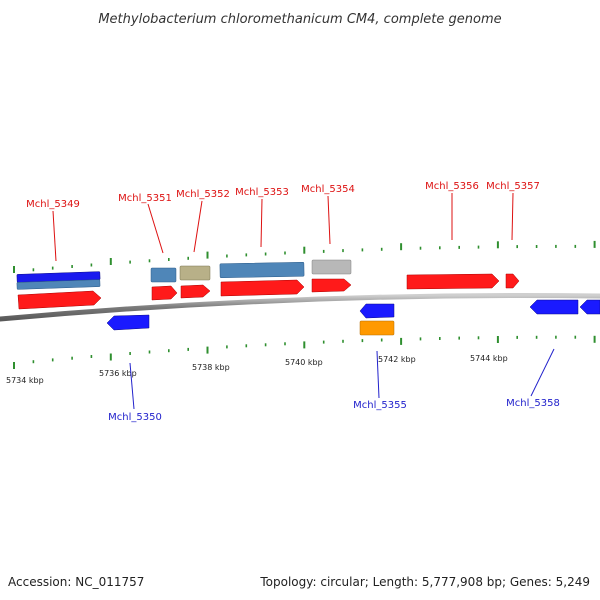 The image size is (600, 600). I want to click on gene-label: Mchl_5354, so click(328, 189).